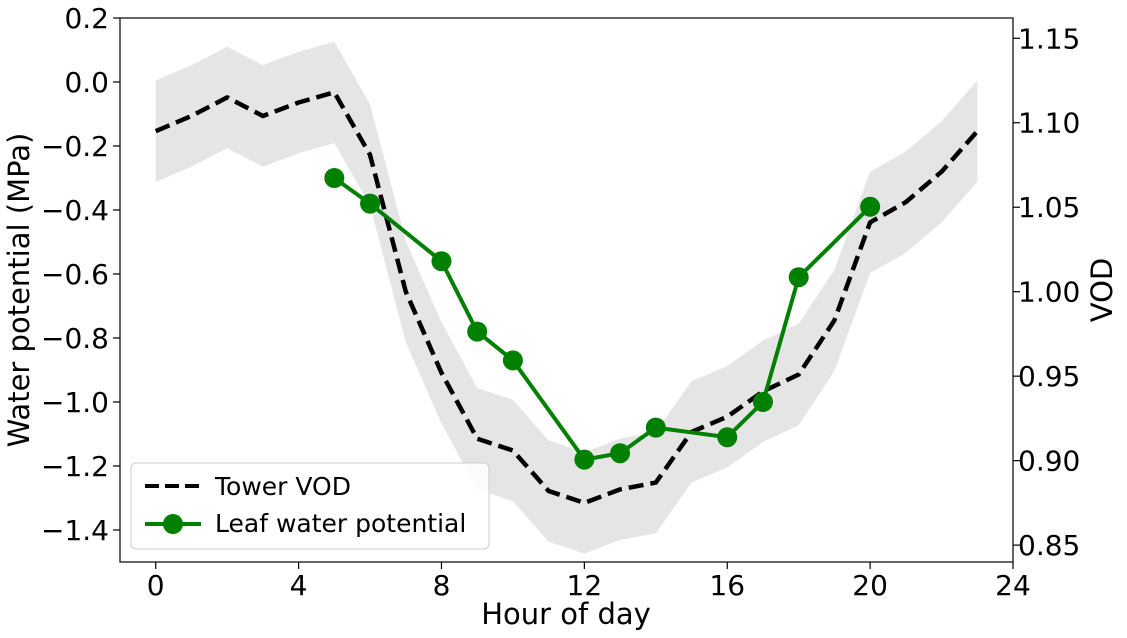 The width and height of the screenshot is (1127, 638). What do you see at coordinates (585, 585) in the screenshot?
I see `x-tick-label: 12` at bounding box center [585, 585].